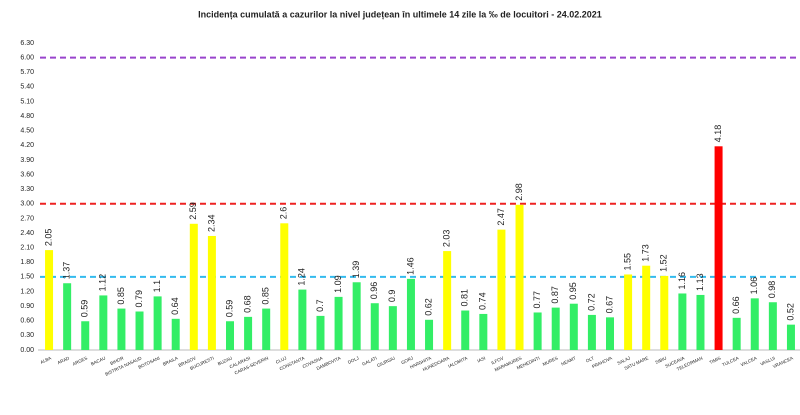 Image resolution: width=800 pixels, height=415 pixels. What do you see at coordinates (27, 189) in the screenshot?
I see `y-tick-label: 3.30` at bounding box center [27, 189].